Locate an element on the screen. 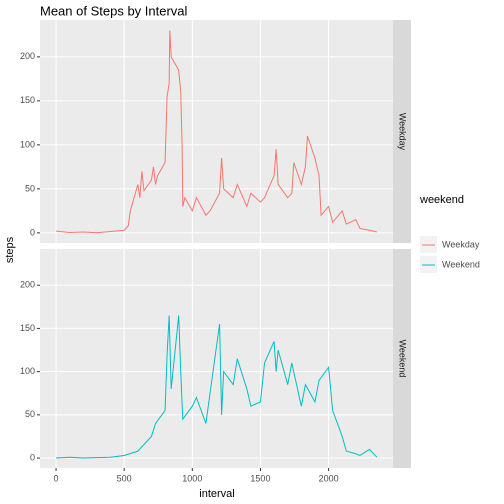 The width and height of the screenshot is (504, 504). x-tick-label: 500 is located at coordinates (124, 478).